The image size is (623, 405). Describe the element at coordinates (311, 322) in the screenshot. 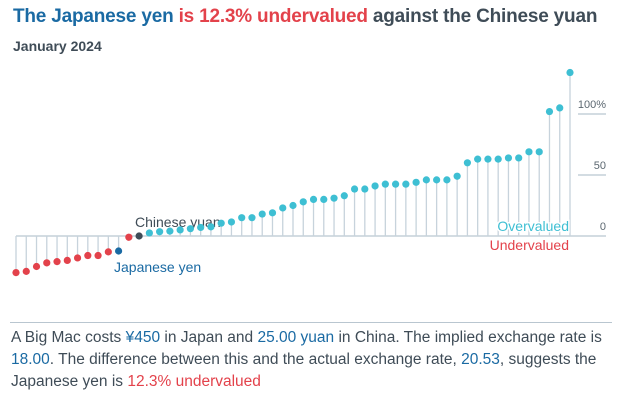

I see `divider` at that location.